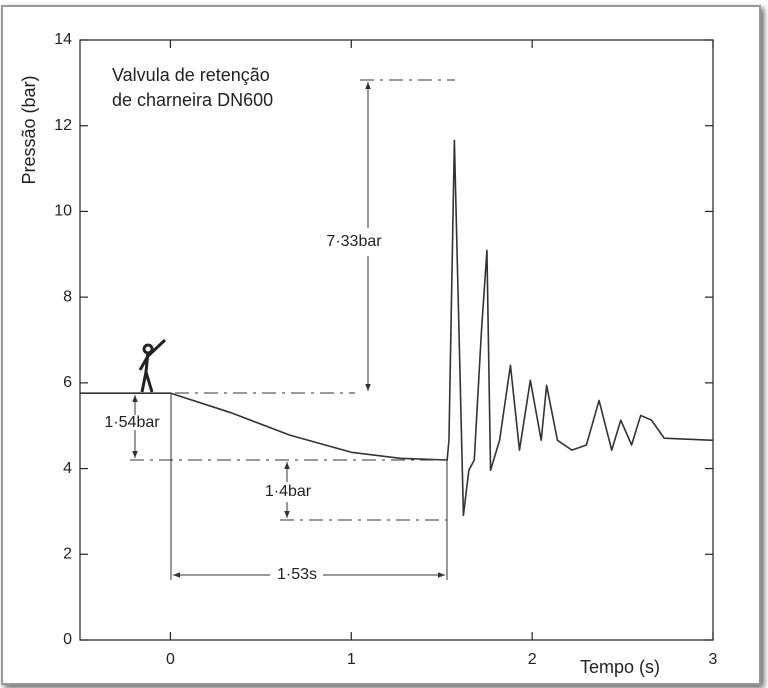  Describe the element at coordinates (67, 468) in the screenshot. I see `y-tick-label: 4` at that location.